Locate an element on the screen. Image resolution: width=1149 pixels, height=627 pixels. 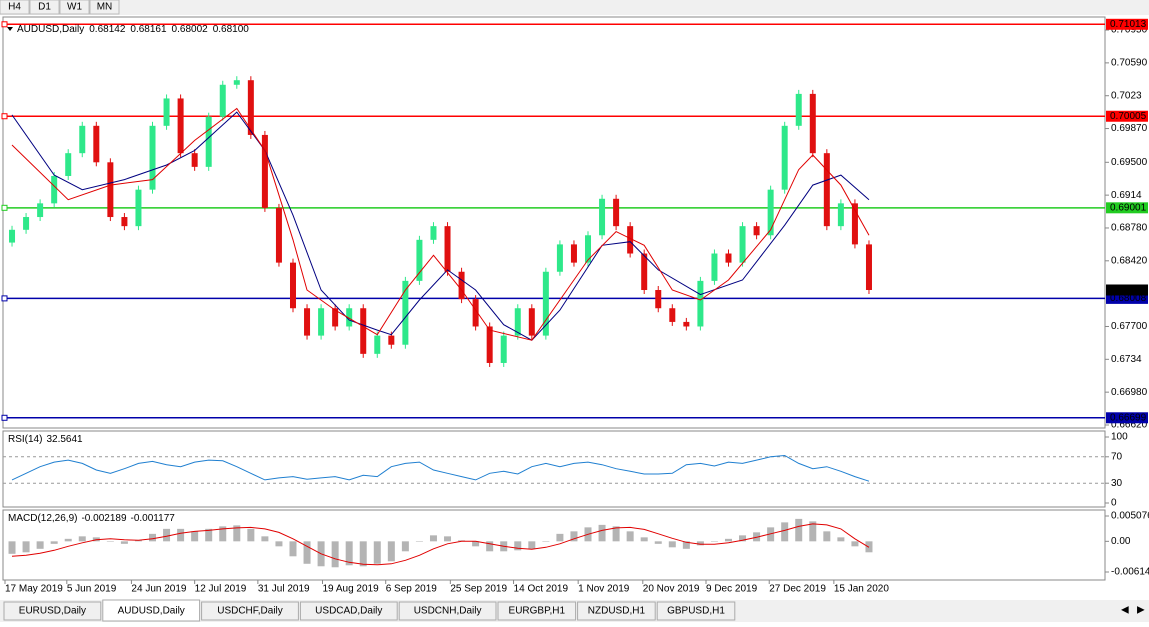
header-field: 32.5641 is located at coordinates (64, 439).